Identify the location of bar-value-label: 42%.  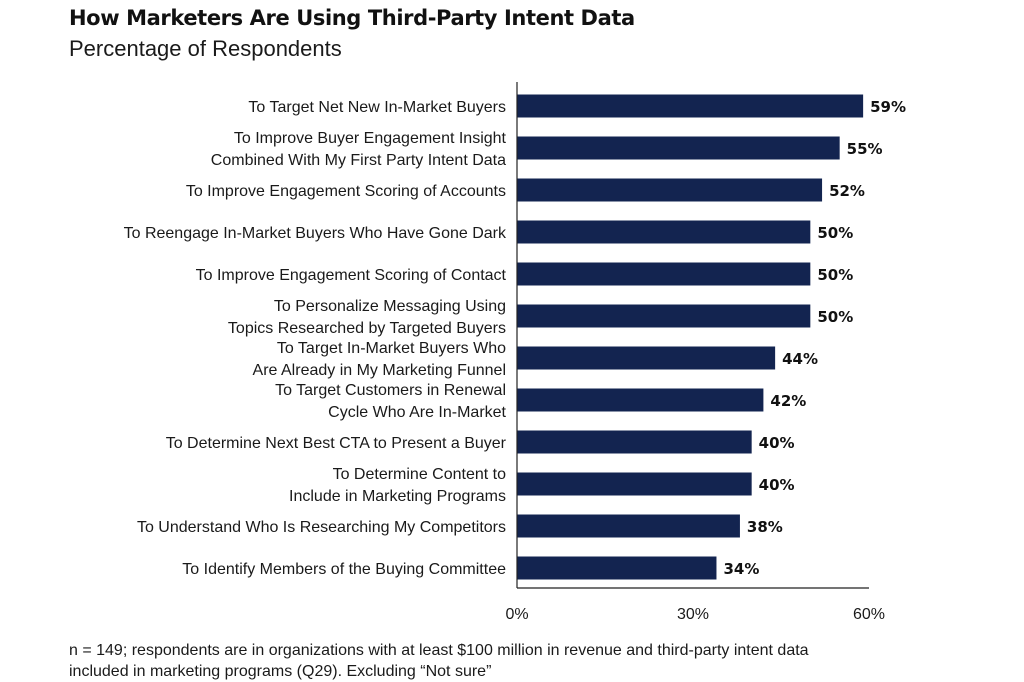
(788, 401).